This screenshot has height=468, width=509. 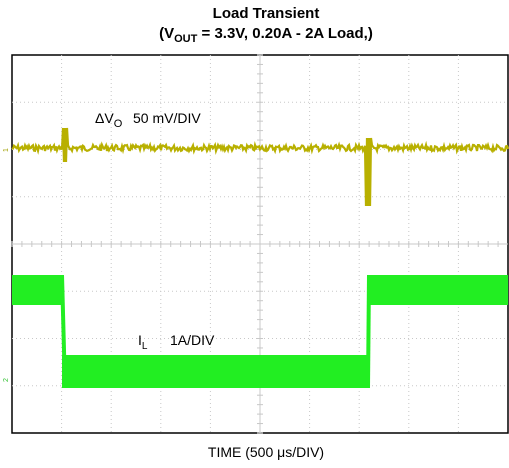 What do you see at coordinates (140, 340) in the screenshot?
I see `trace2-symbol: I` at bounding box center [140, 340].